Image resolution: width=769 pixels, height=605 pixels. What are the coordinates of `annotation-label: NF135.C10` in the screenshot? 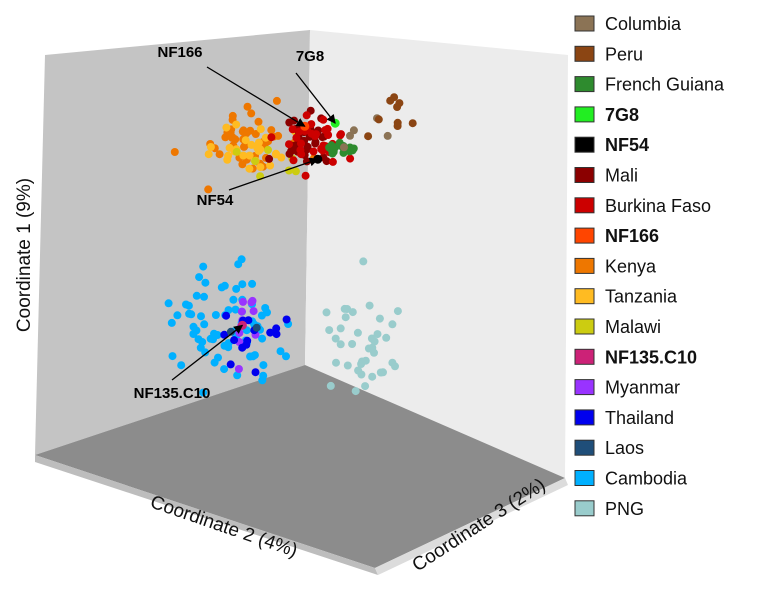 It's located at (172, 393).